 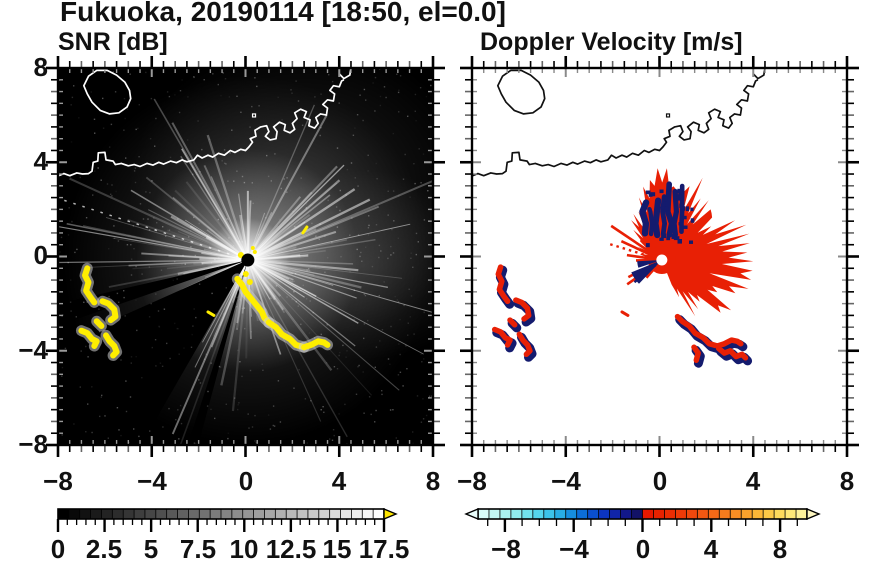 What do you see at coordinates (711, 549) in the screenshot?
I see `vel-cbar-label: 4` at bounding box center [711, 549].